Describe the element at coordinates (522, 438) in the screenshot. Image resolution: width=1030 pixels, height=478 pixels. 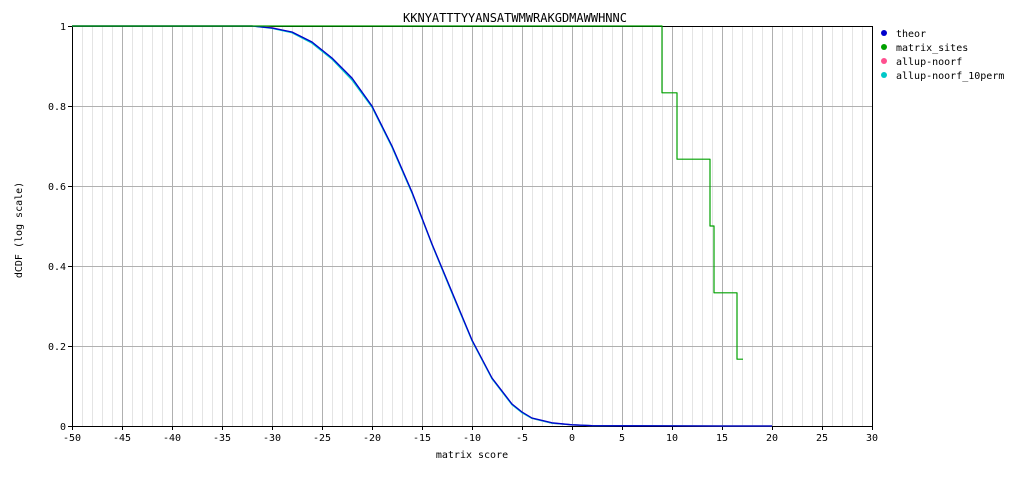
I see `x-tick-label: -5` at that location.